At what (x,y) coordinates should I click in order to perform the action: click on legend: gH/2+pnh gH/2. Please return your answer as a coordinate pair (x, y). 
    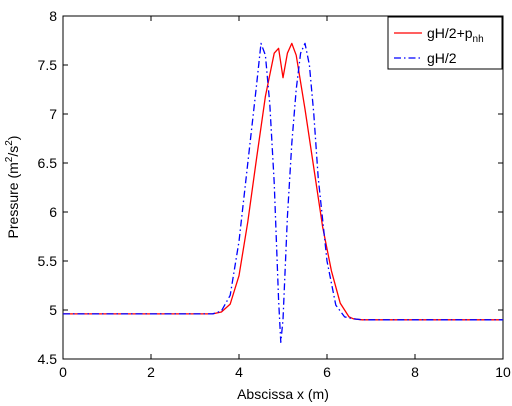
    Looking at the image, I should click on (445, 43).